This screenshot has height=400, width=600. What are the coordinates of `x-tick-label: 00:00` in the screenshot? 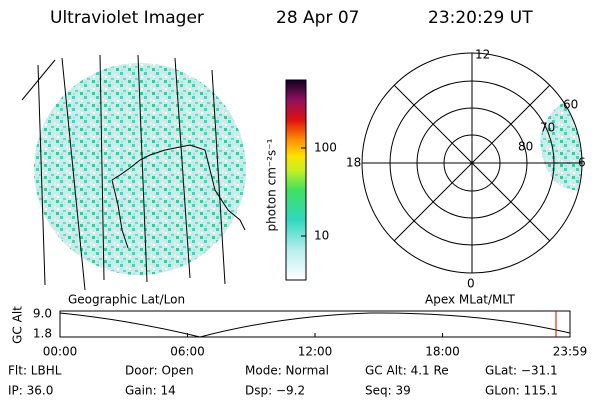 It's located at (60, 352).